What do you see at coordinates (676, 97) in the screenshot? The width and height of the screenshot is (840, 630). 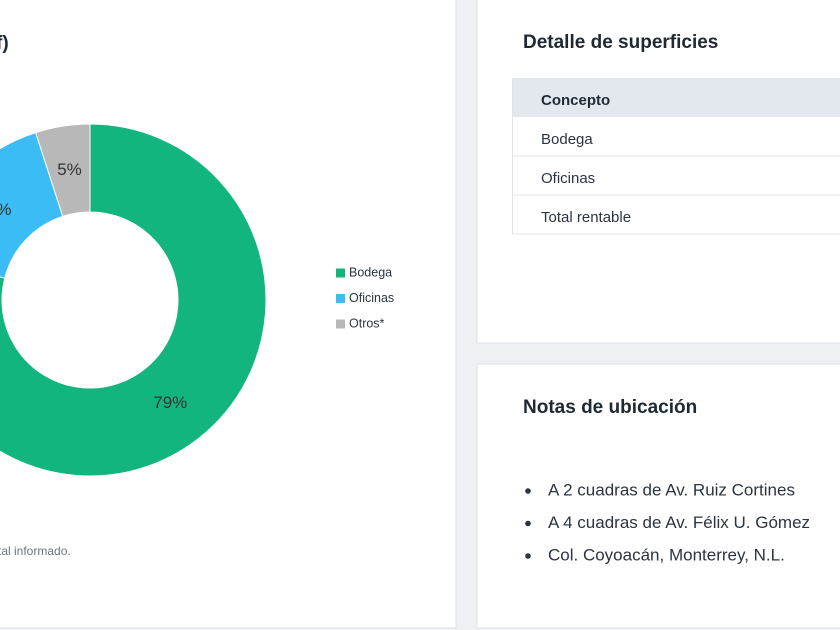 I see `table-header` at bounding box center [676, 97].